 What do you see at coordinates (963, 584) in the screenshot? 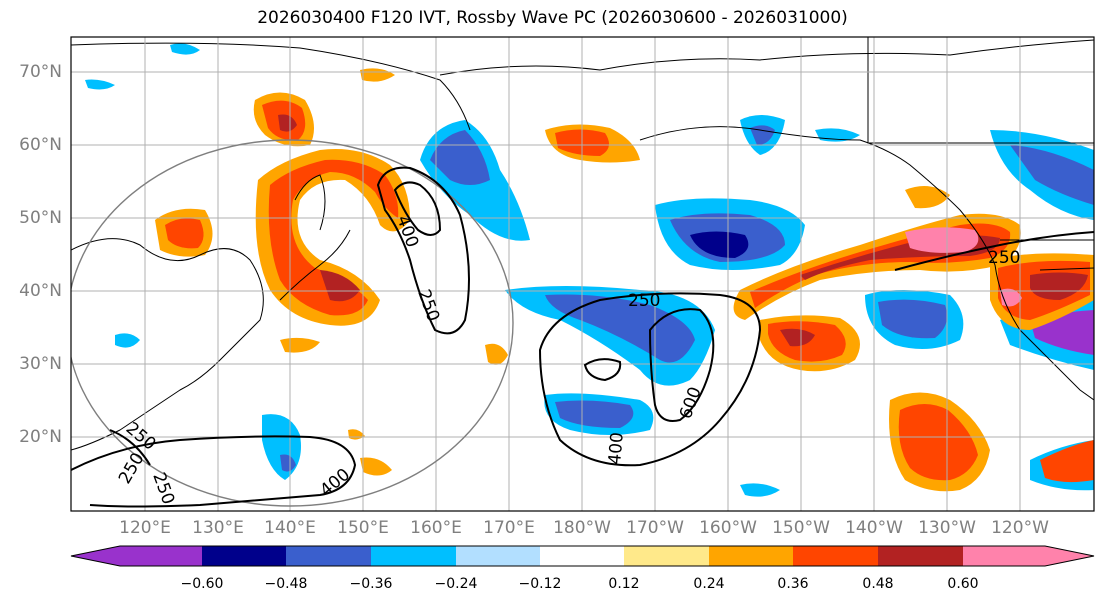
I see `colorbar-tick-label: 0.60` at bounding box center [963, 584].